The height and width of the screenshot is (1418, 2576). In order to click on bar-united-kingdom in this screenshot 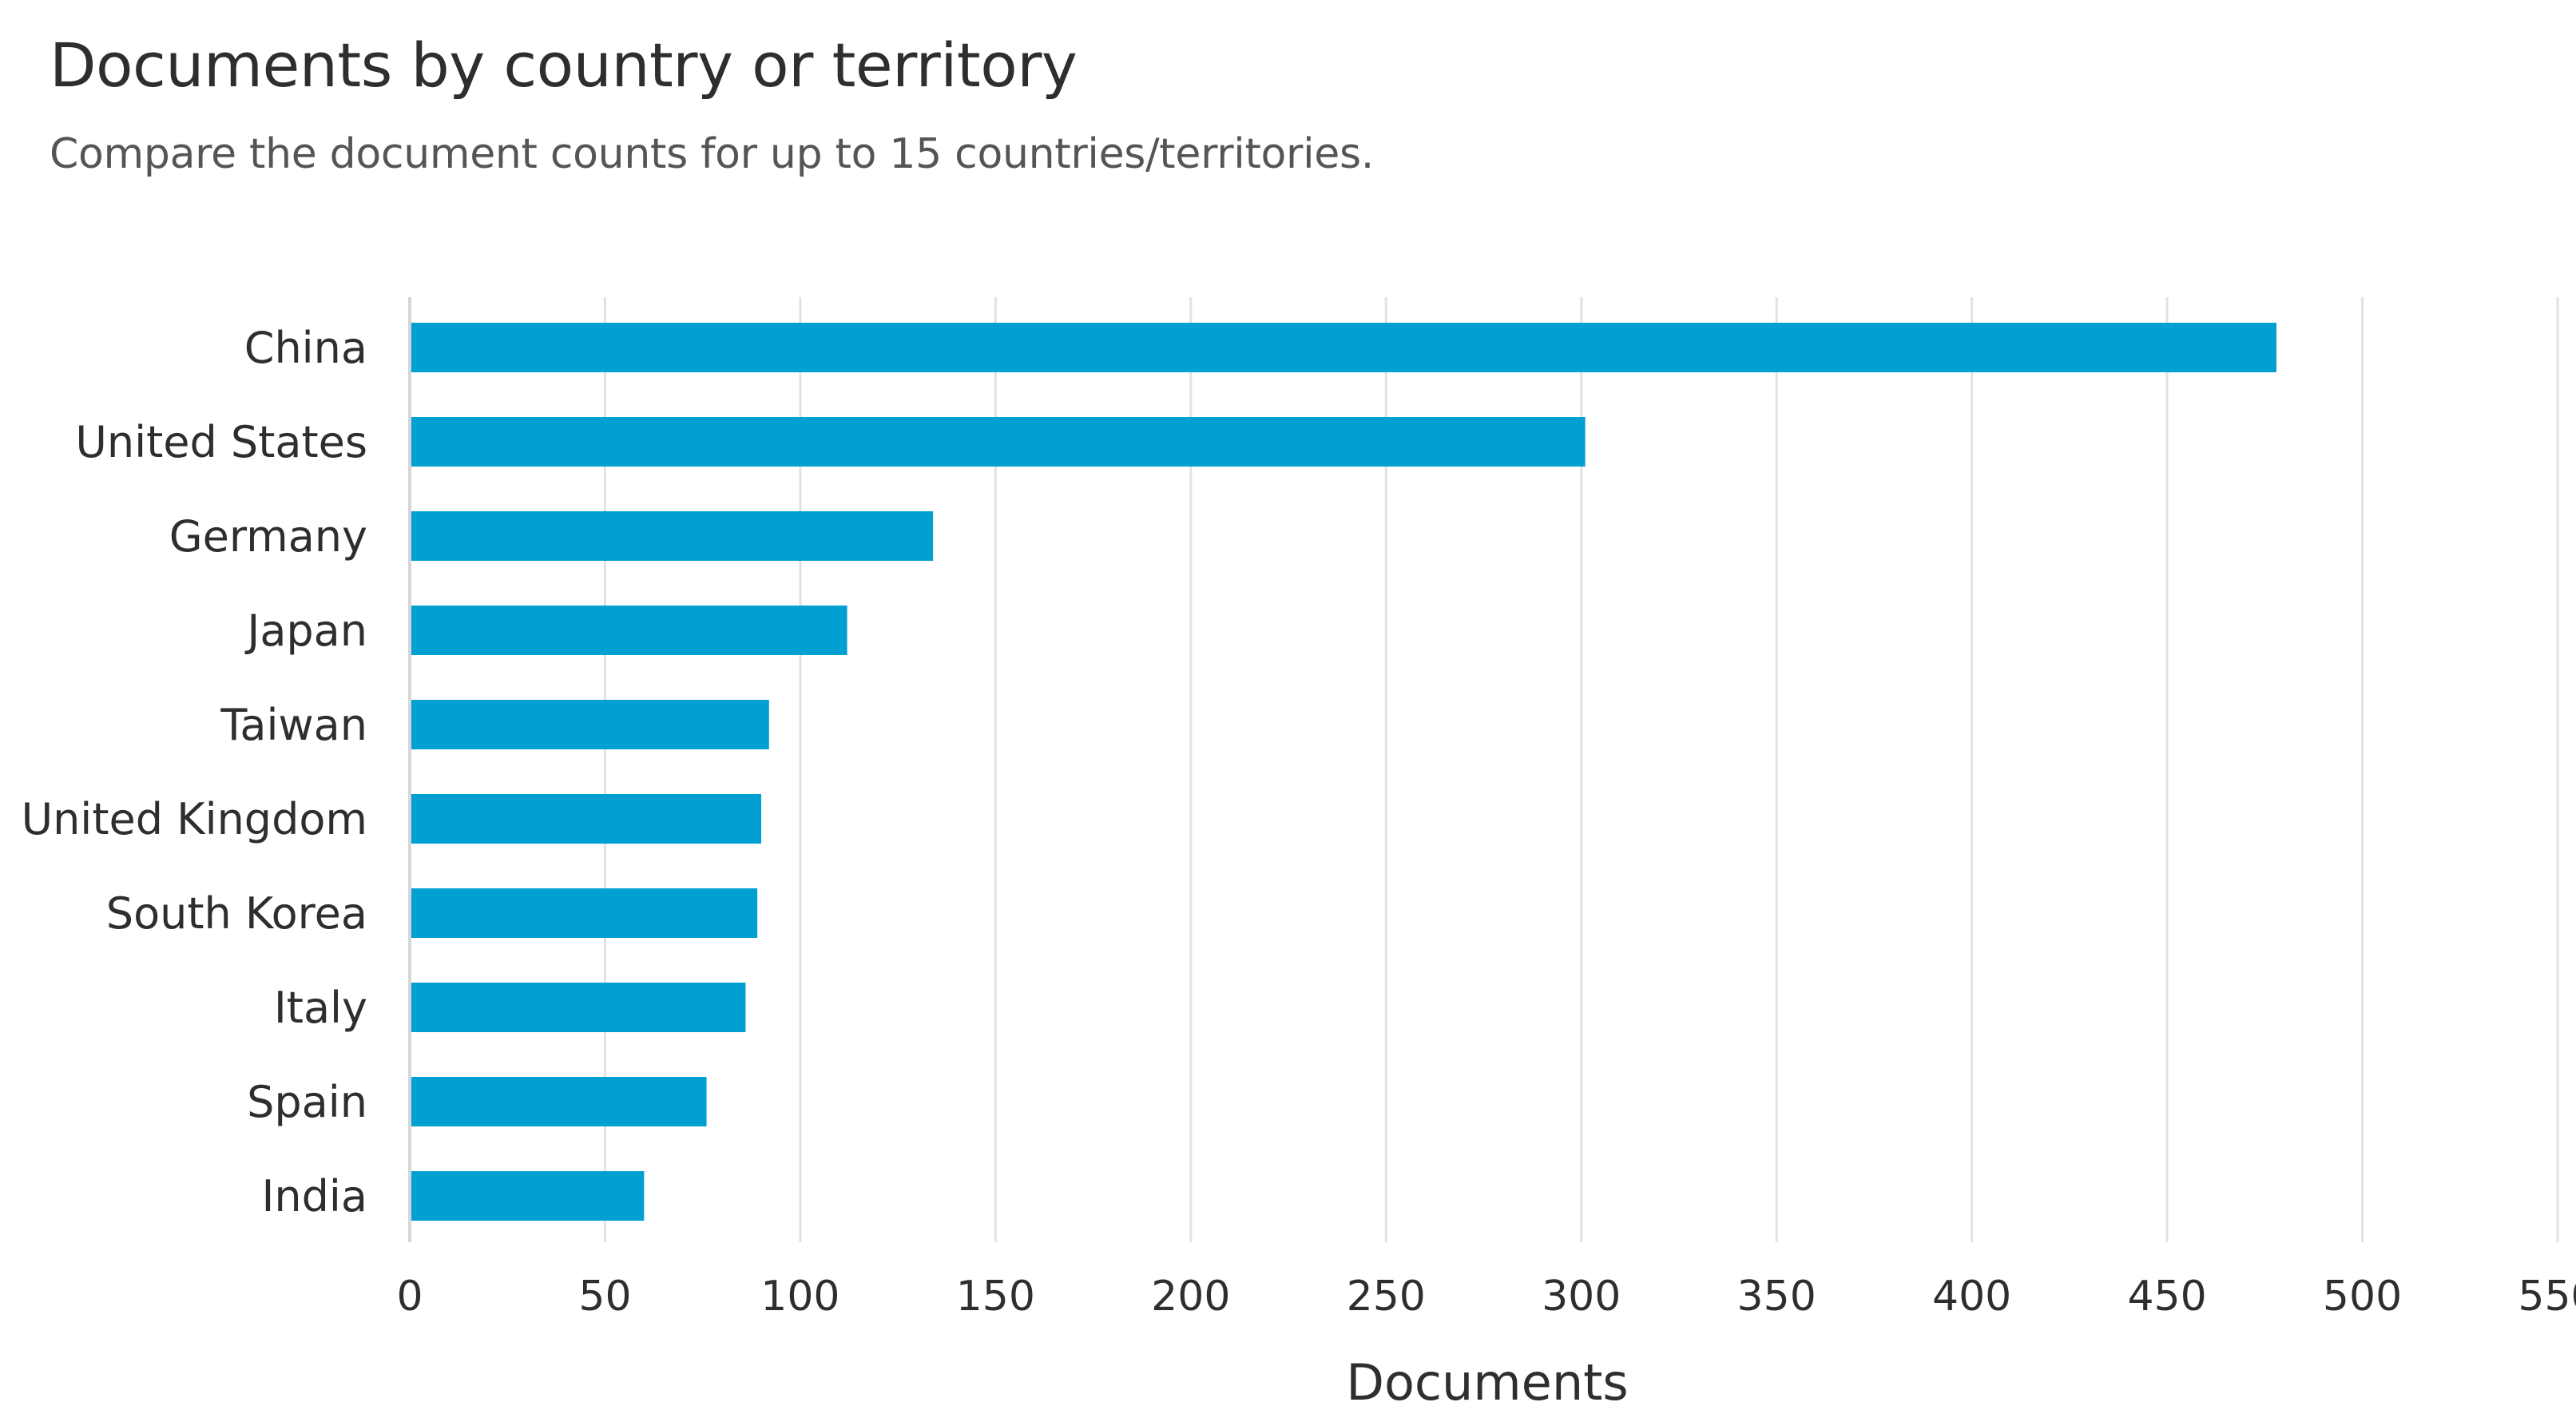, I will do `click(586, 819)`.